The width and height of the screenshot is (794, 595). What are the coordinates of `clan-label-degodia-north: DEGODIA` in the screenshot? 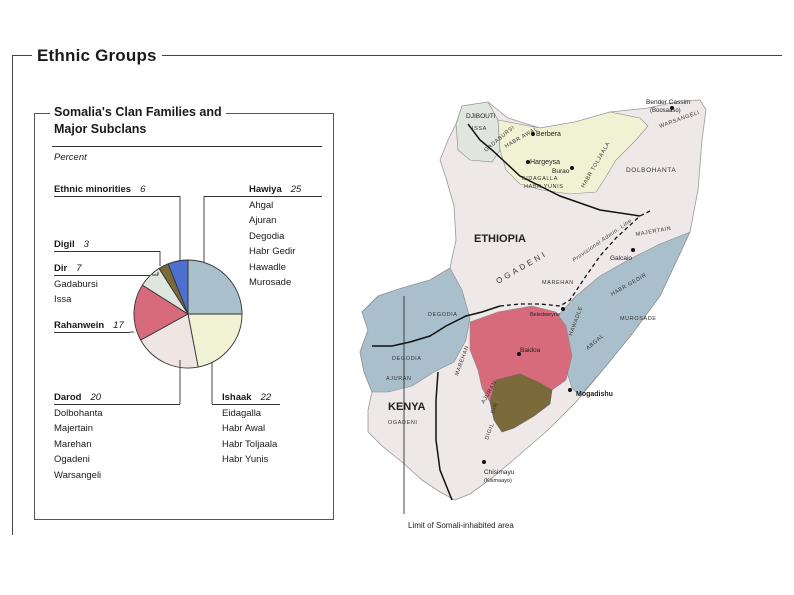 It's located at (443, 315).